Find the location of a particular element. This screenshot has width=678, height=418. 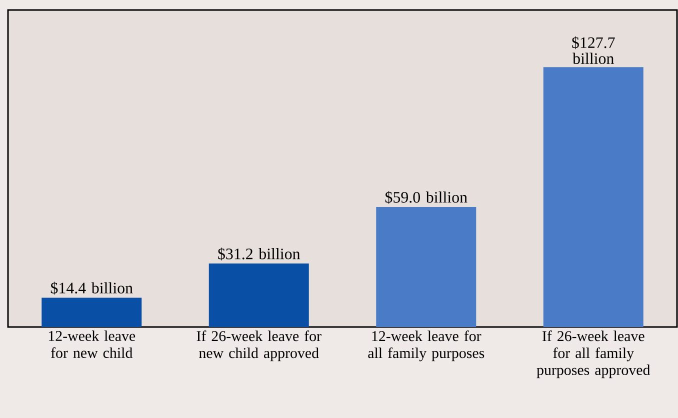

data-label: $31.2 billion is located at coordinates (259, 254).